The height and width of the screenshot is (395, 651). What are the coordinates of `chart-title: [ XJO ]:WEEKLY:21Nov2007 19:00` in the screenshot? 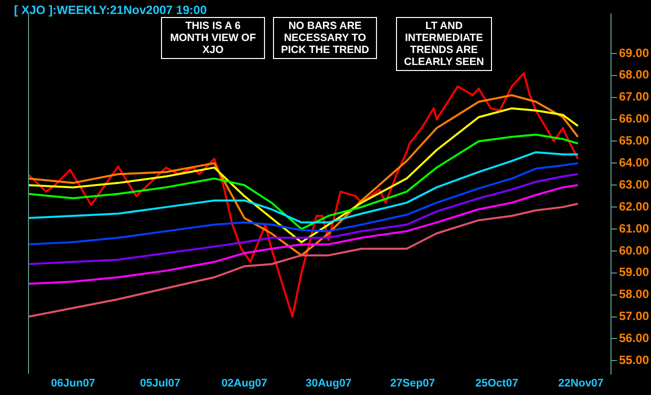 It's located at (110, 10).